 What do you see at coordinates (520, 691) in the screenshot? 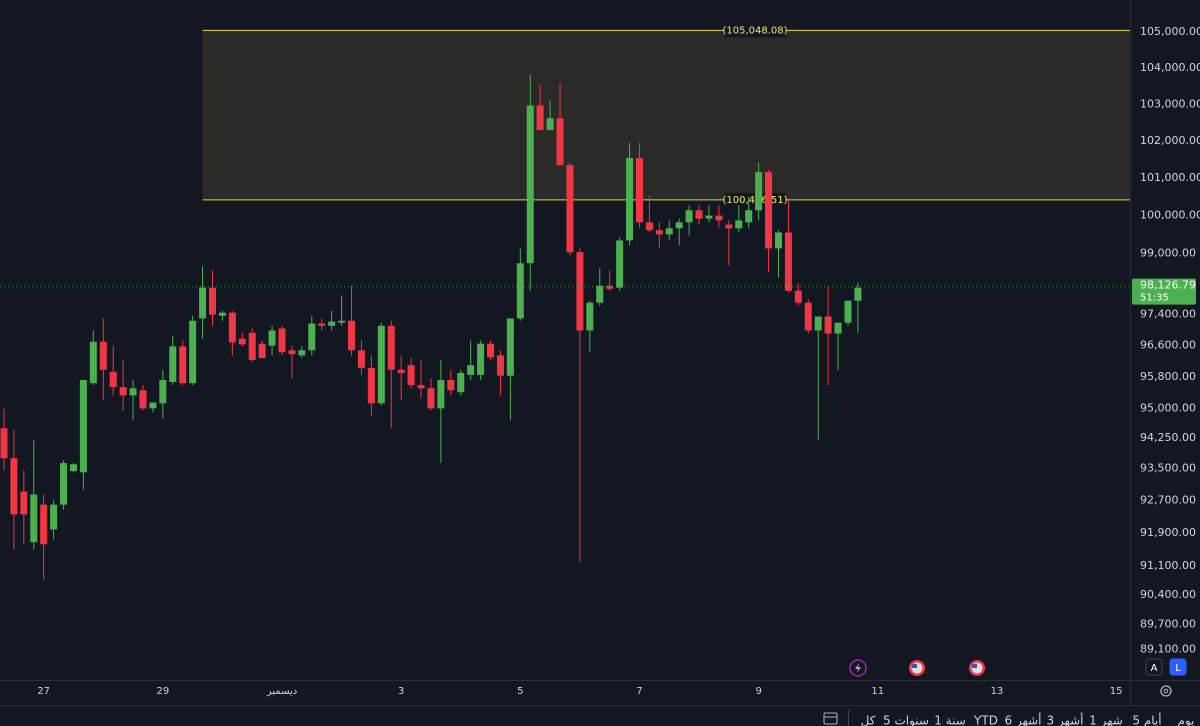
I see `x-tick-label: 5` at bounding box center [520, 691].